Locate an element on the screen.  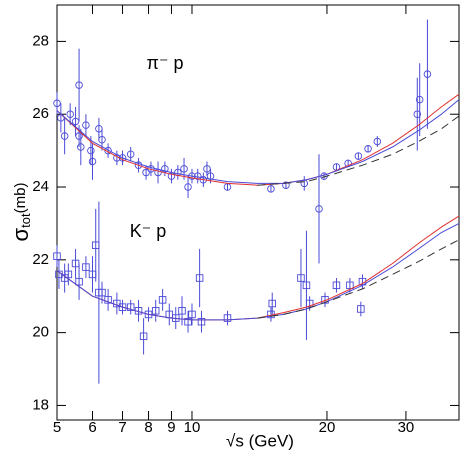
y-label-subscript: tot is located at coordinates (25, 220).